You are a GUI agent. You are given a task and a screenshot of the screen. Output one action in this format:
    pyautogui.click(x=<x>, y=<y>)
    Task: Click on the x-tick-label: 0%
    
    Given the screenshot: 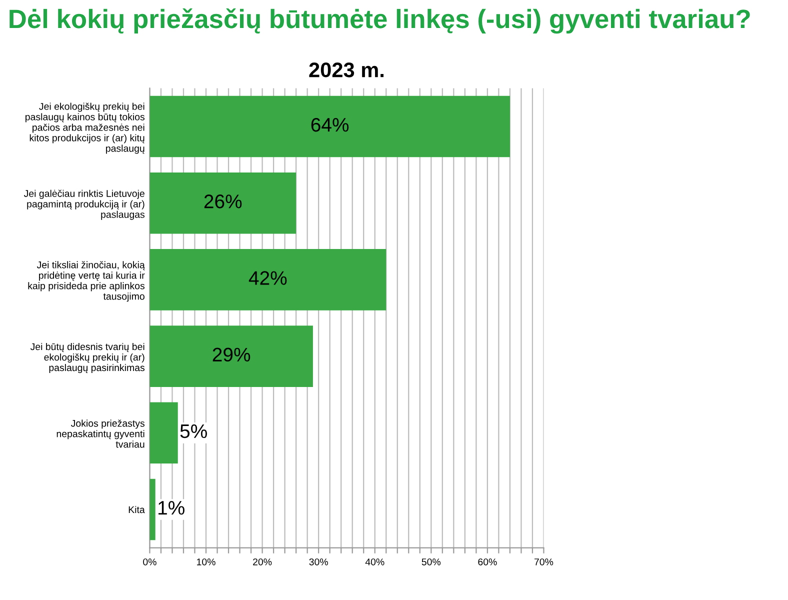 What is the action you would take?
    pyautogui.click(x=149, y=562)
    